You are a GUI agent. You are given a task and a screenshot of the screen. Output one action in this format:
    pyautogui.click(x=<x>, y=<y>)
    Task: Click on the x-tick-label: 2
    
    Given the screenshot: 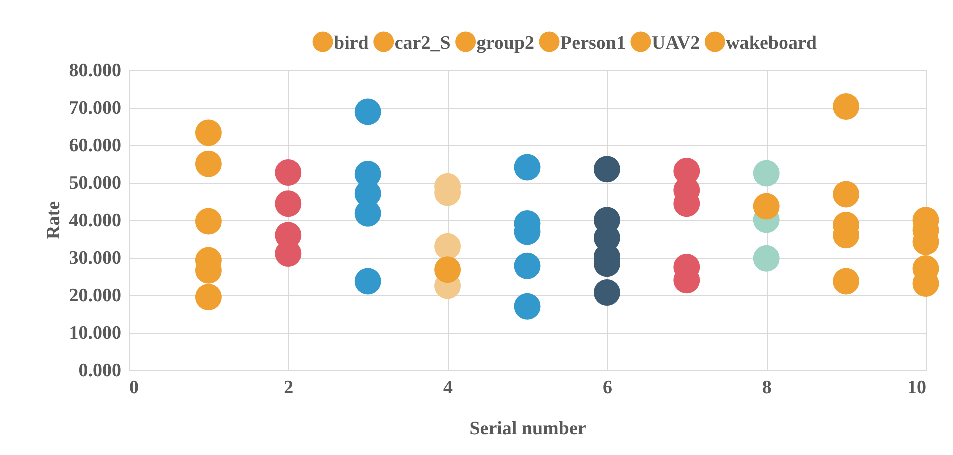 What is the action you would take?
    pyautogui.click(x=289, y=388)
    